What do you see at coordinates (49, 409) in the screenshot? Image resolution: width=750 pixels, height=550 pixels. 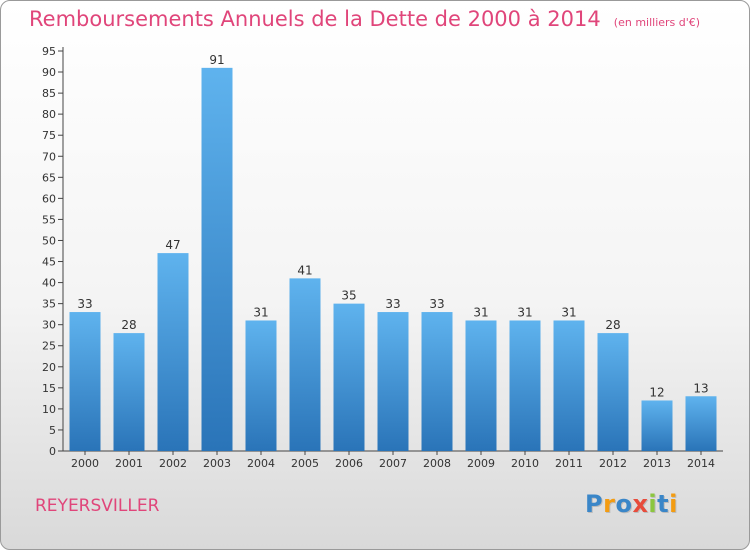 I see `y-tick-label: 10` at bounding box center [49, 409].